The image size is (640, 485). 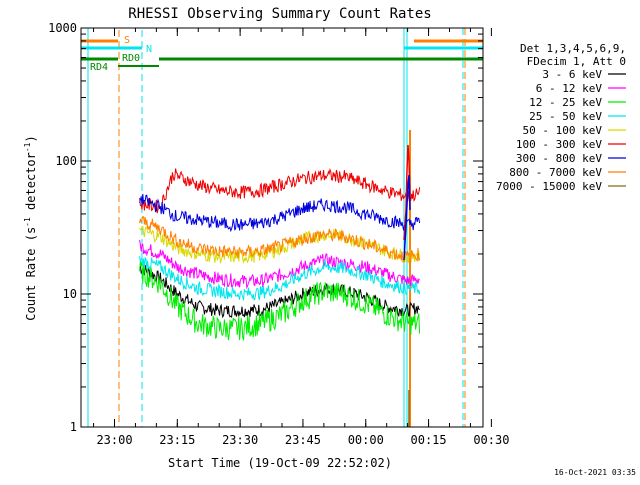 I want to click on legend-entry-4: 50 - 100 keV, so click(x=563, y=130).